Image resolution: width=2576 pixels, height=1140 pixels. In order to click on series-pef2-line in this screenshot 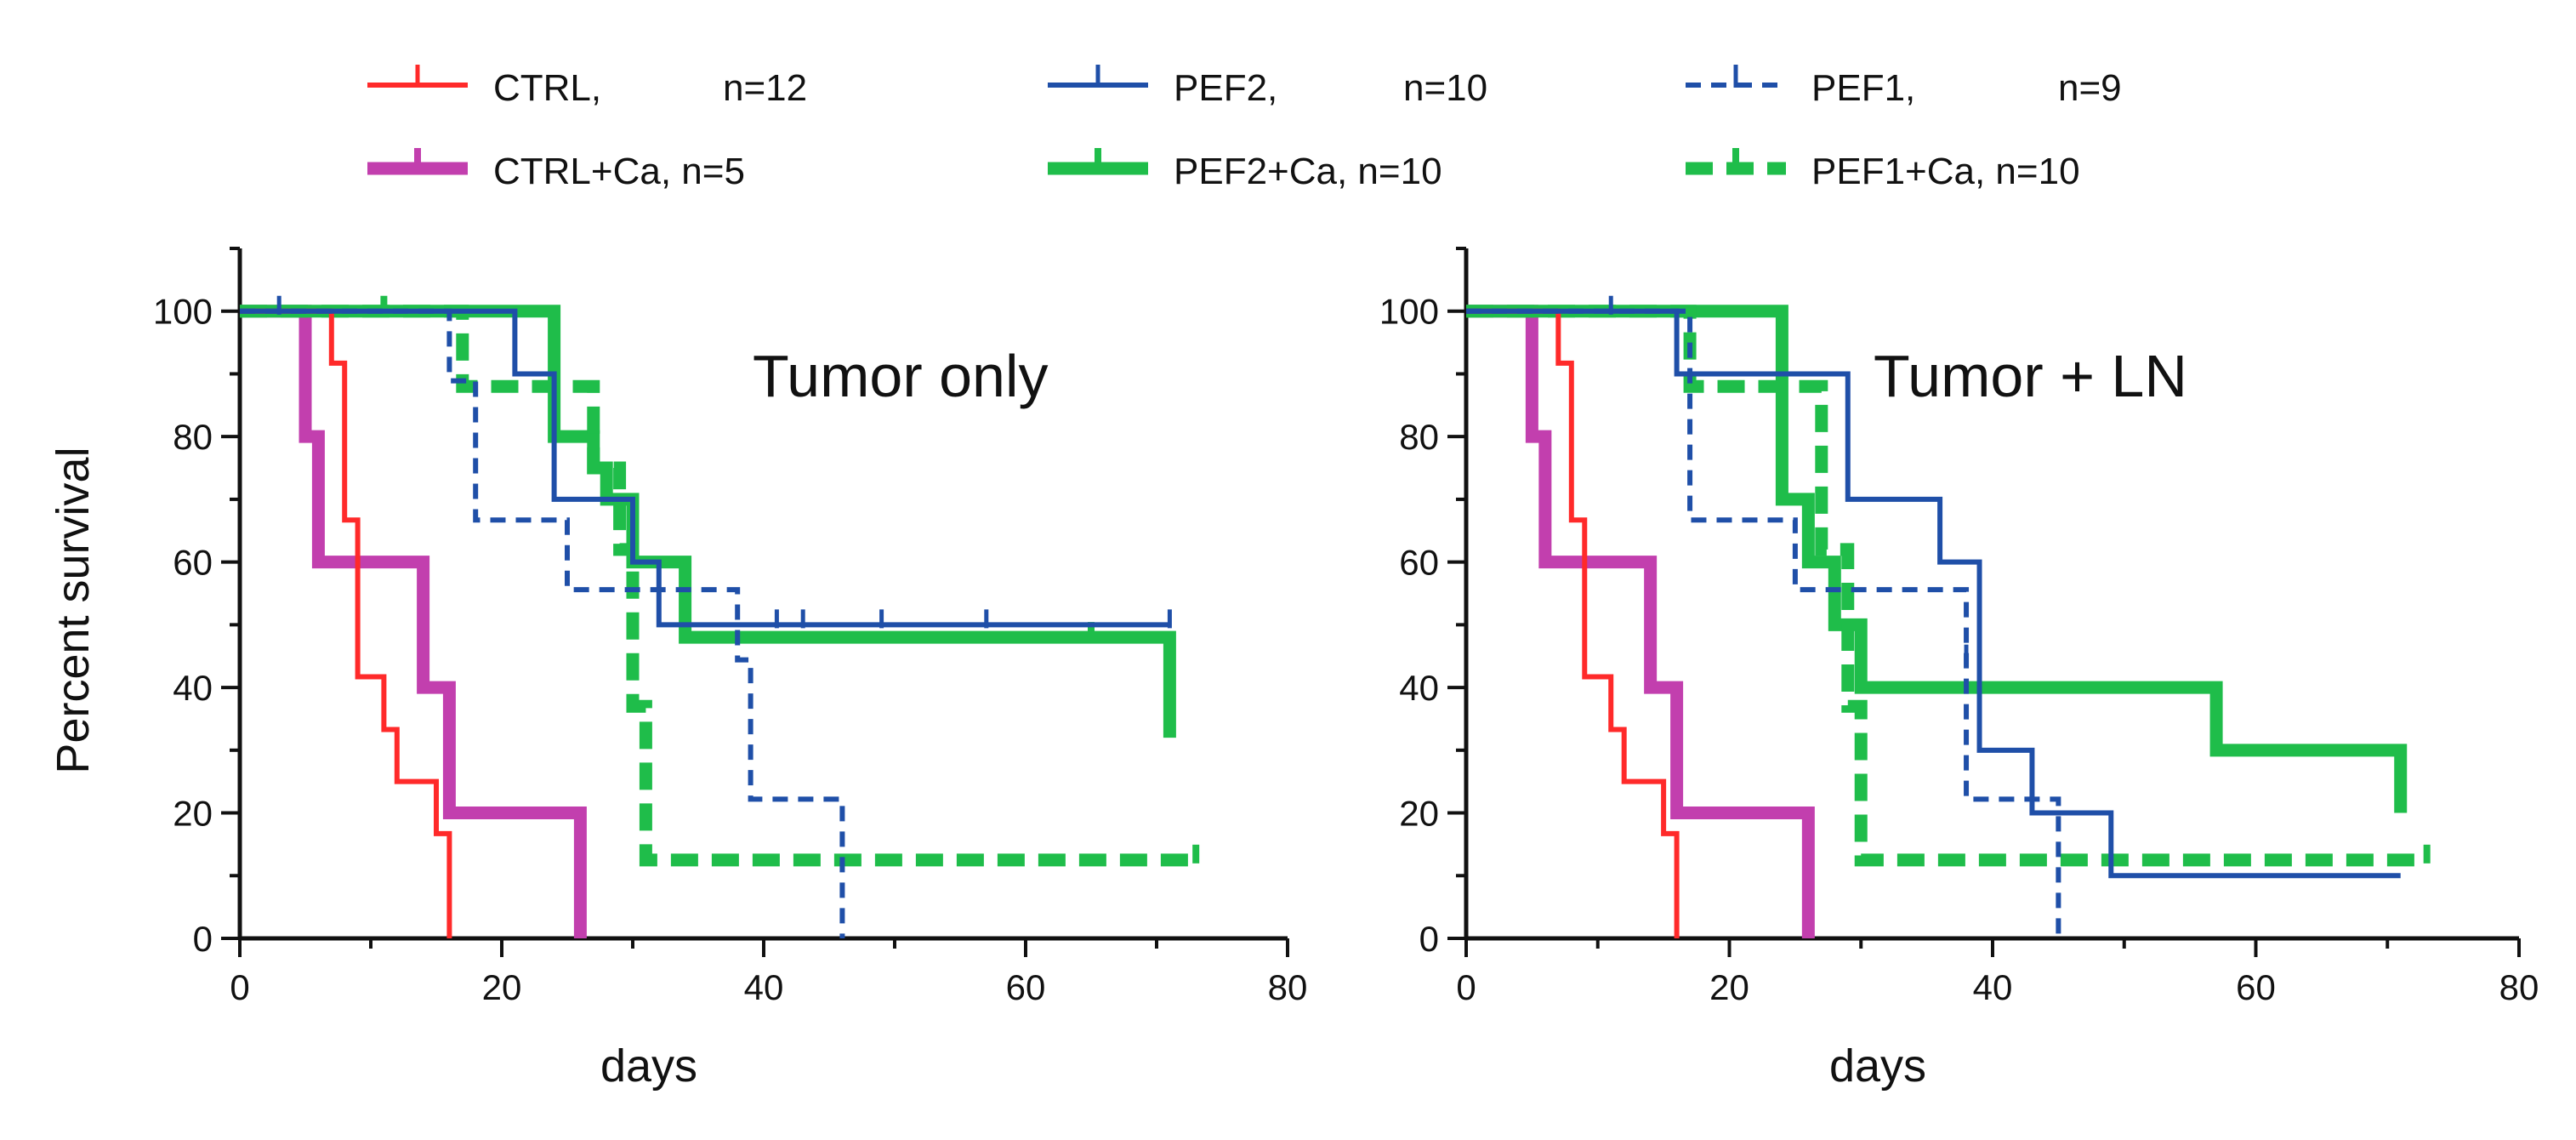, I will do `click(705, 468)`.